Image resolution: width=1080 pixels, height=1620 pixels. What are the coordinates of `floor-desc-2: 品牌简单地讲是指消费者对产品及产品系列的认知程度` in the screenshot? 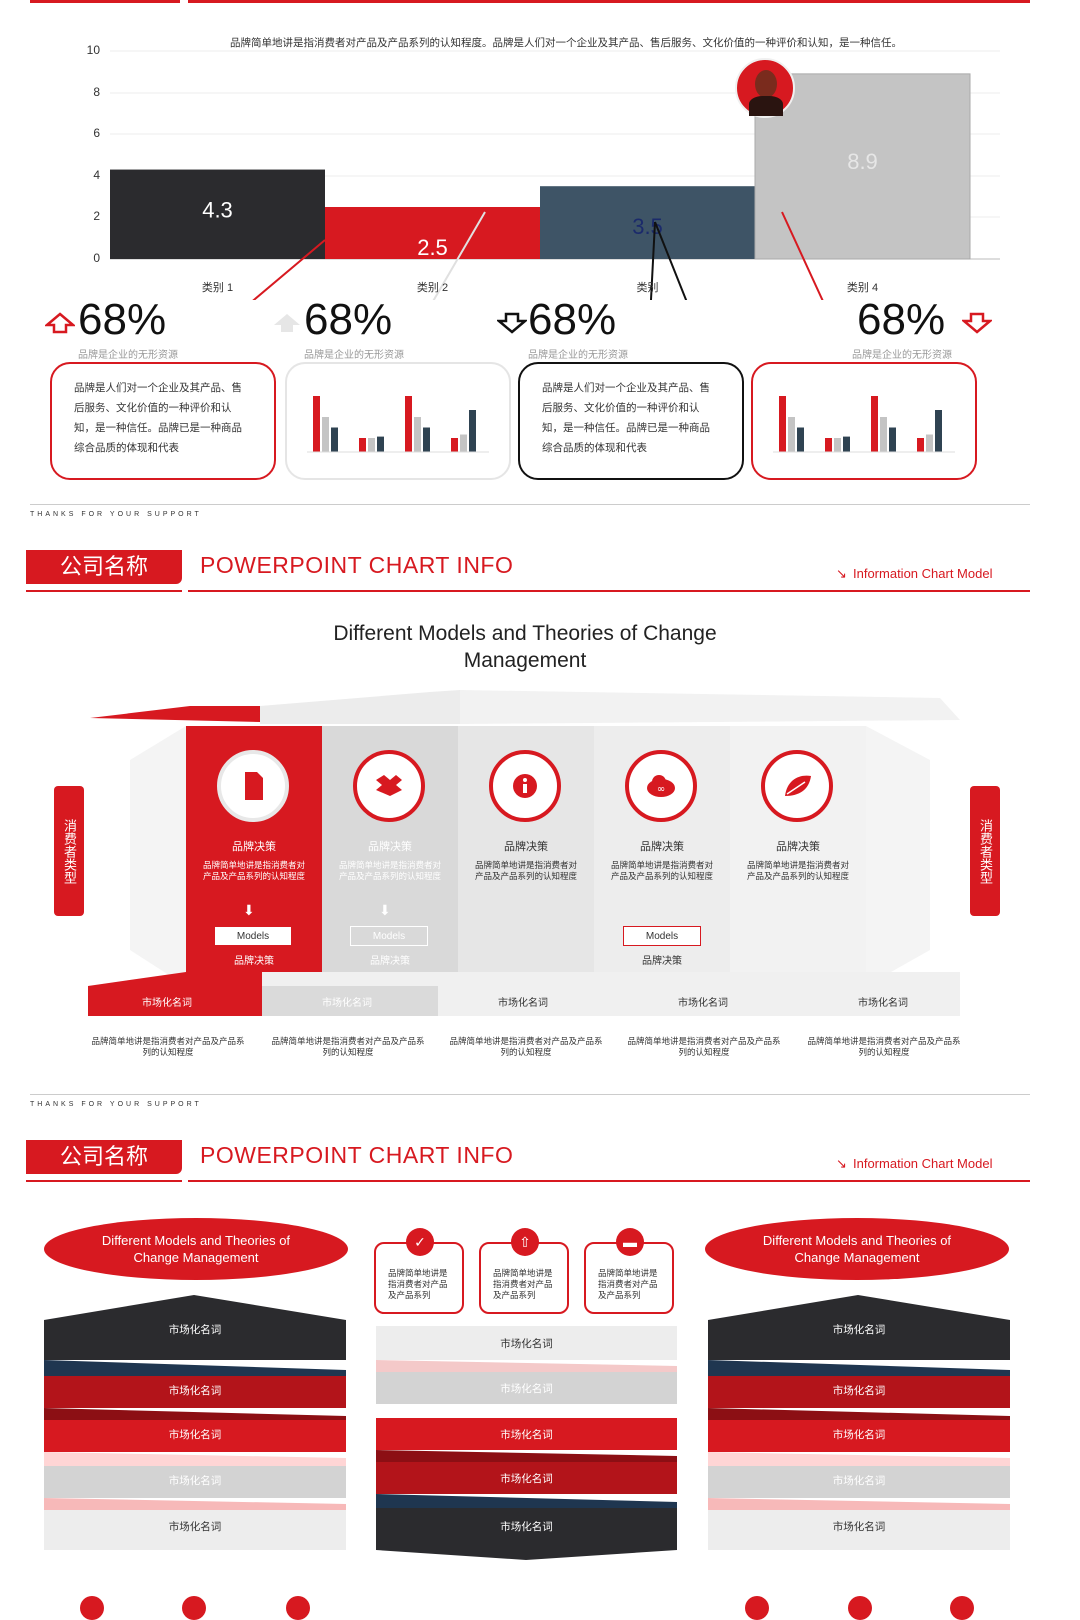 It's located at (348, 1046).